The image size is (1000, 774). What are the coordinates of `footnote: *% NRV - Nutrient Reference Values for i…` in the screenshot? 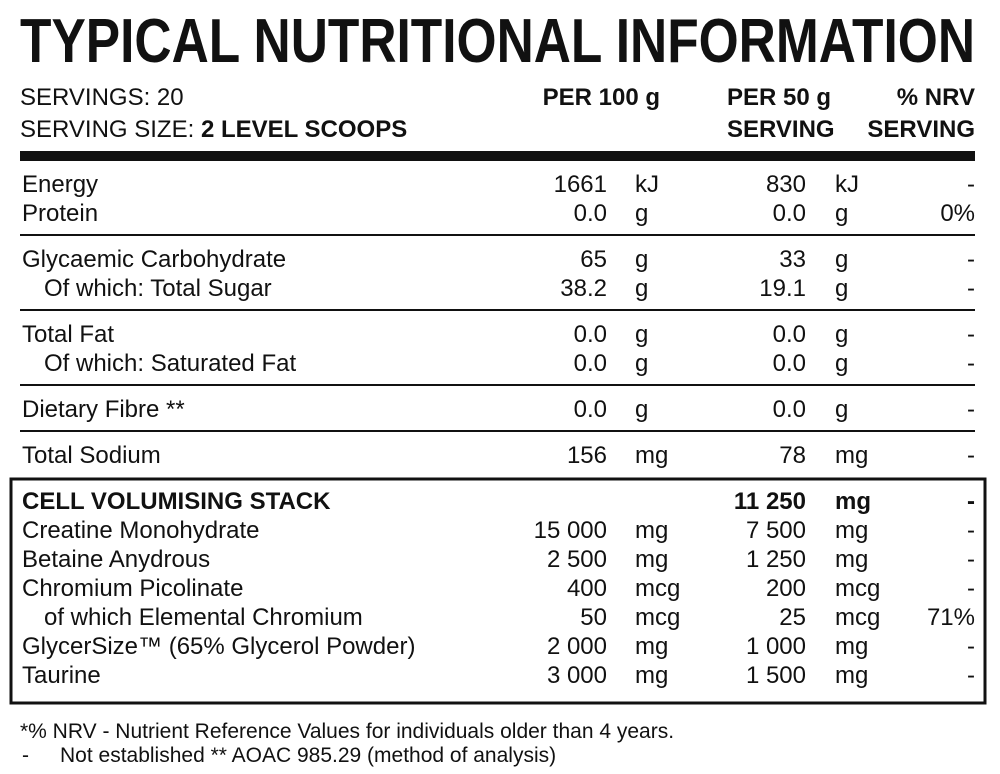 It's located at (347, 731).